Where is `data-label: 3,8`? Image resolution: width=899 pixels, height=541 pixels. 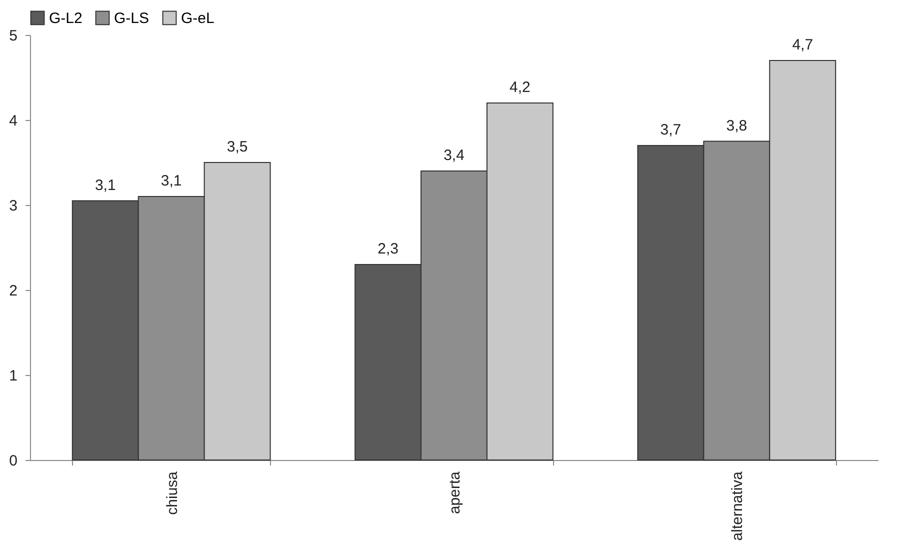
data-label: 3,8 is located at coordinates (737, 125).